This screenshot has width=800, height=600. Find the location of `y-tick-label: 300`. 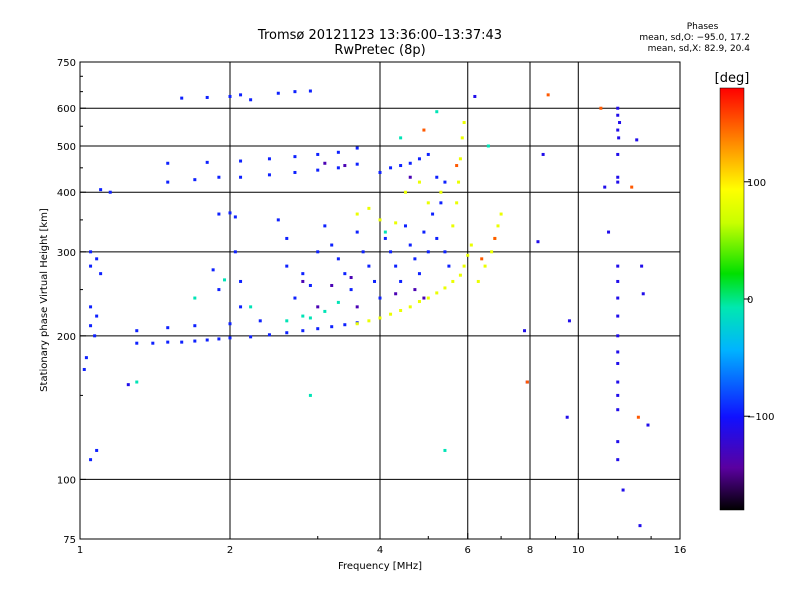

y-tick-label: 300 is located at coordinates (66, 253).